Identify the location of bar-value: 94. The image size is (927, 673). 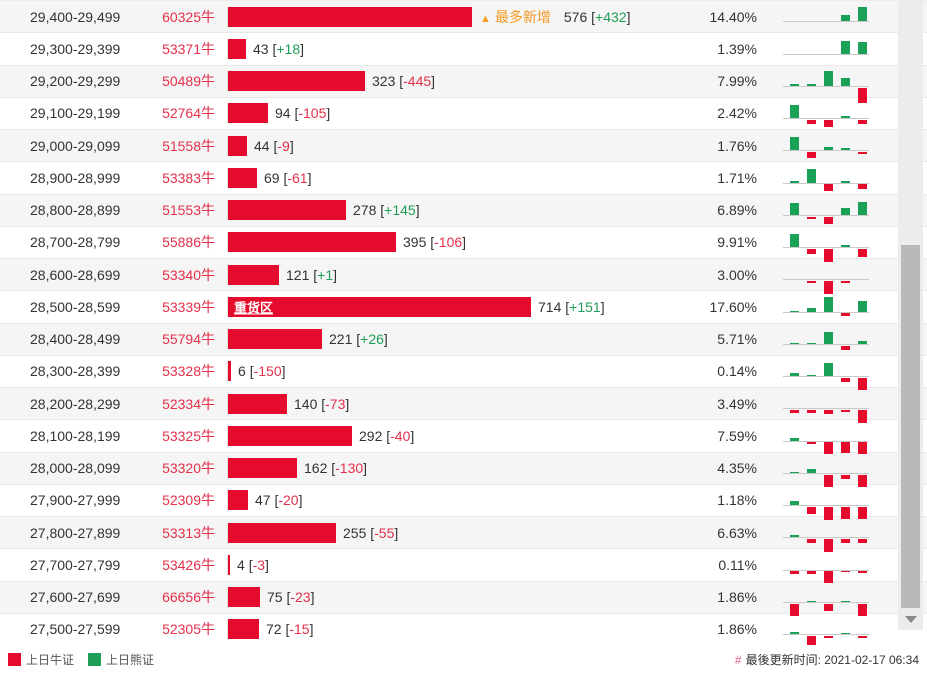
(285, 113).